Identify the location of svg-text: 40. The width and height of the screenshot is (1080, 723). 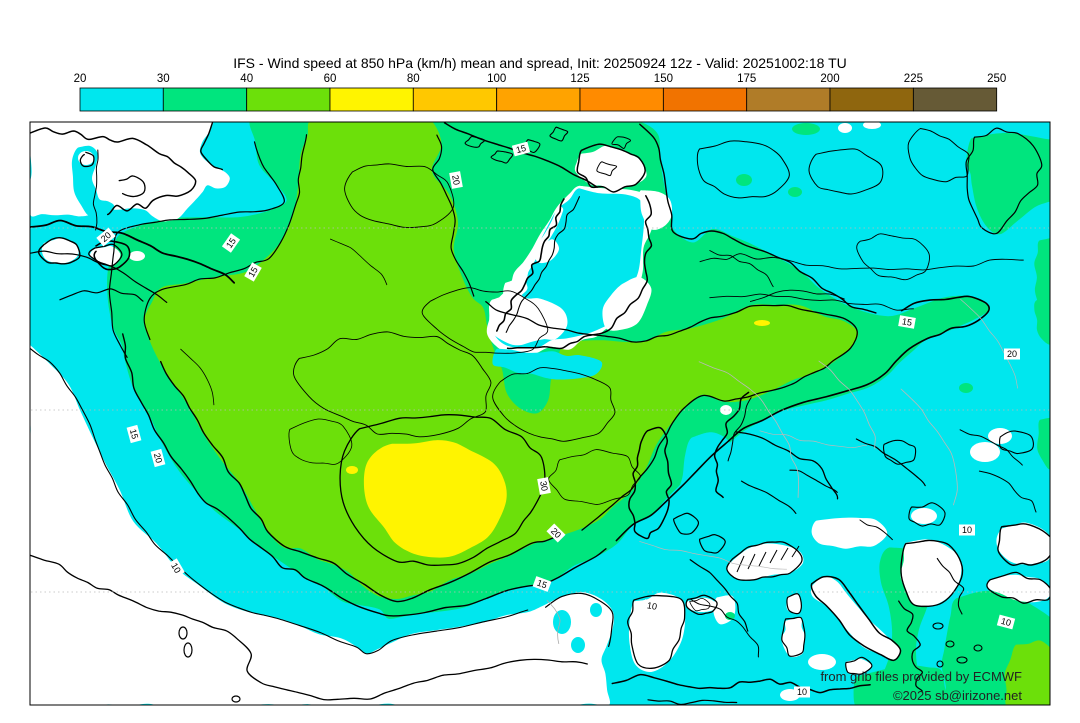
(246, 79).